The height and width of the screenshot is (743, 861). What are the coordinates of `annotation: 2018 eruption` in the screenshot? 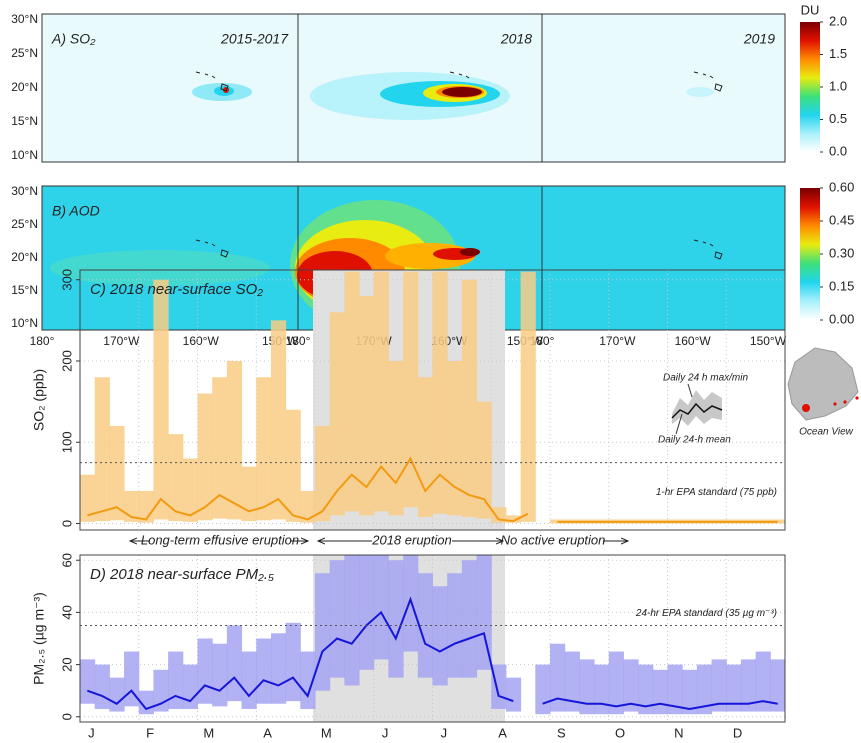 It's located at (411, 539).